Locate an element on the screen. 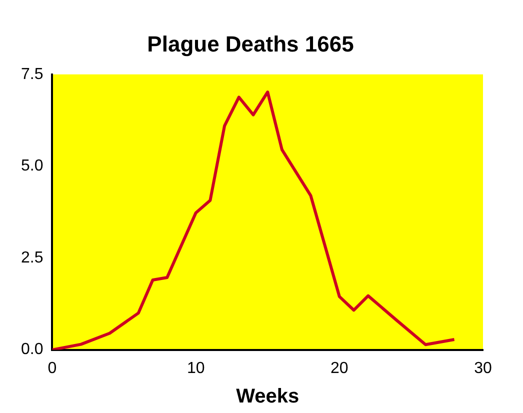  x-axis-title: Weeks is located at coordinates (268, 397).